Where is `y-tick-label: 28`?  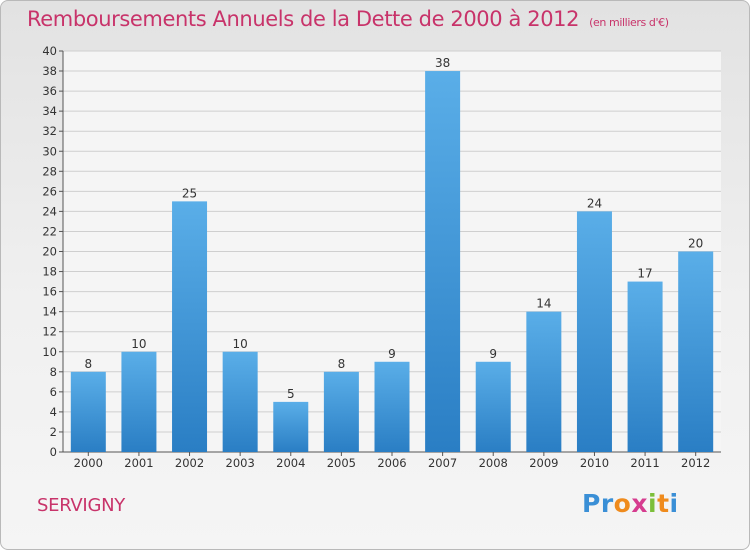 y-tick-label: 28 is located at coordinates (49, 171).